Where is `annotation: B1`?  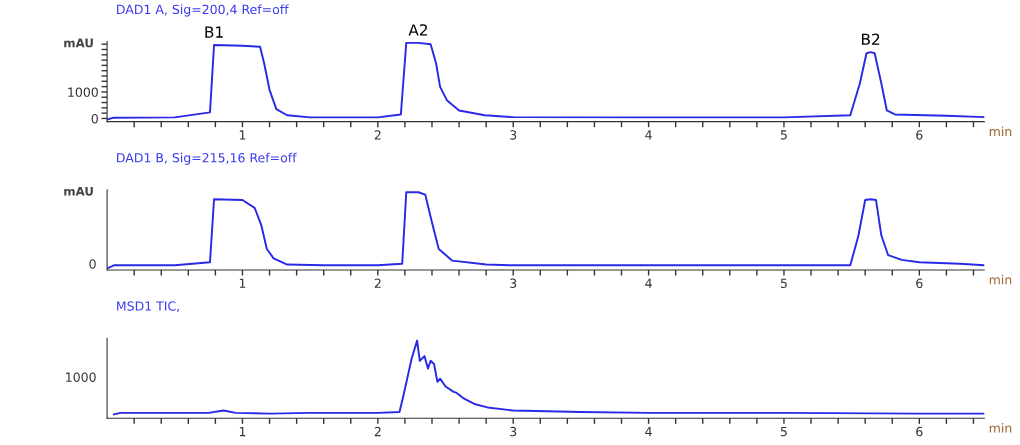
annotation: B1 is located at coordinates (214, 32).